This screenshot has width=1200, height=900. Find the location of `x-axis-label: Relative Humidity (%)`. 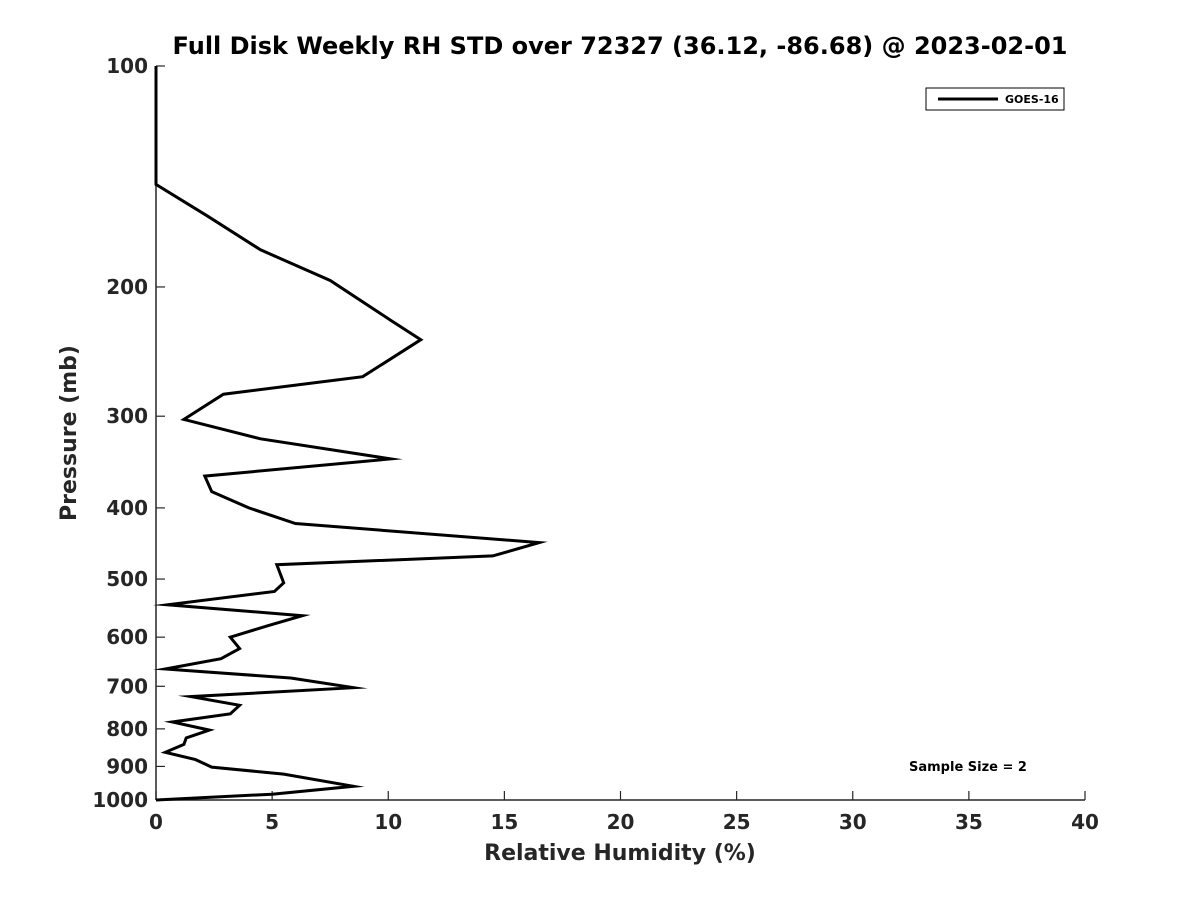

x-axis-label: Relative Humidity (%) is located at coordinates (620, 853).